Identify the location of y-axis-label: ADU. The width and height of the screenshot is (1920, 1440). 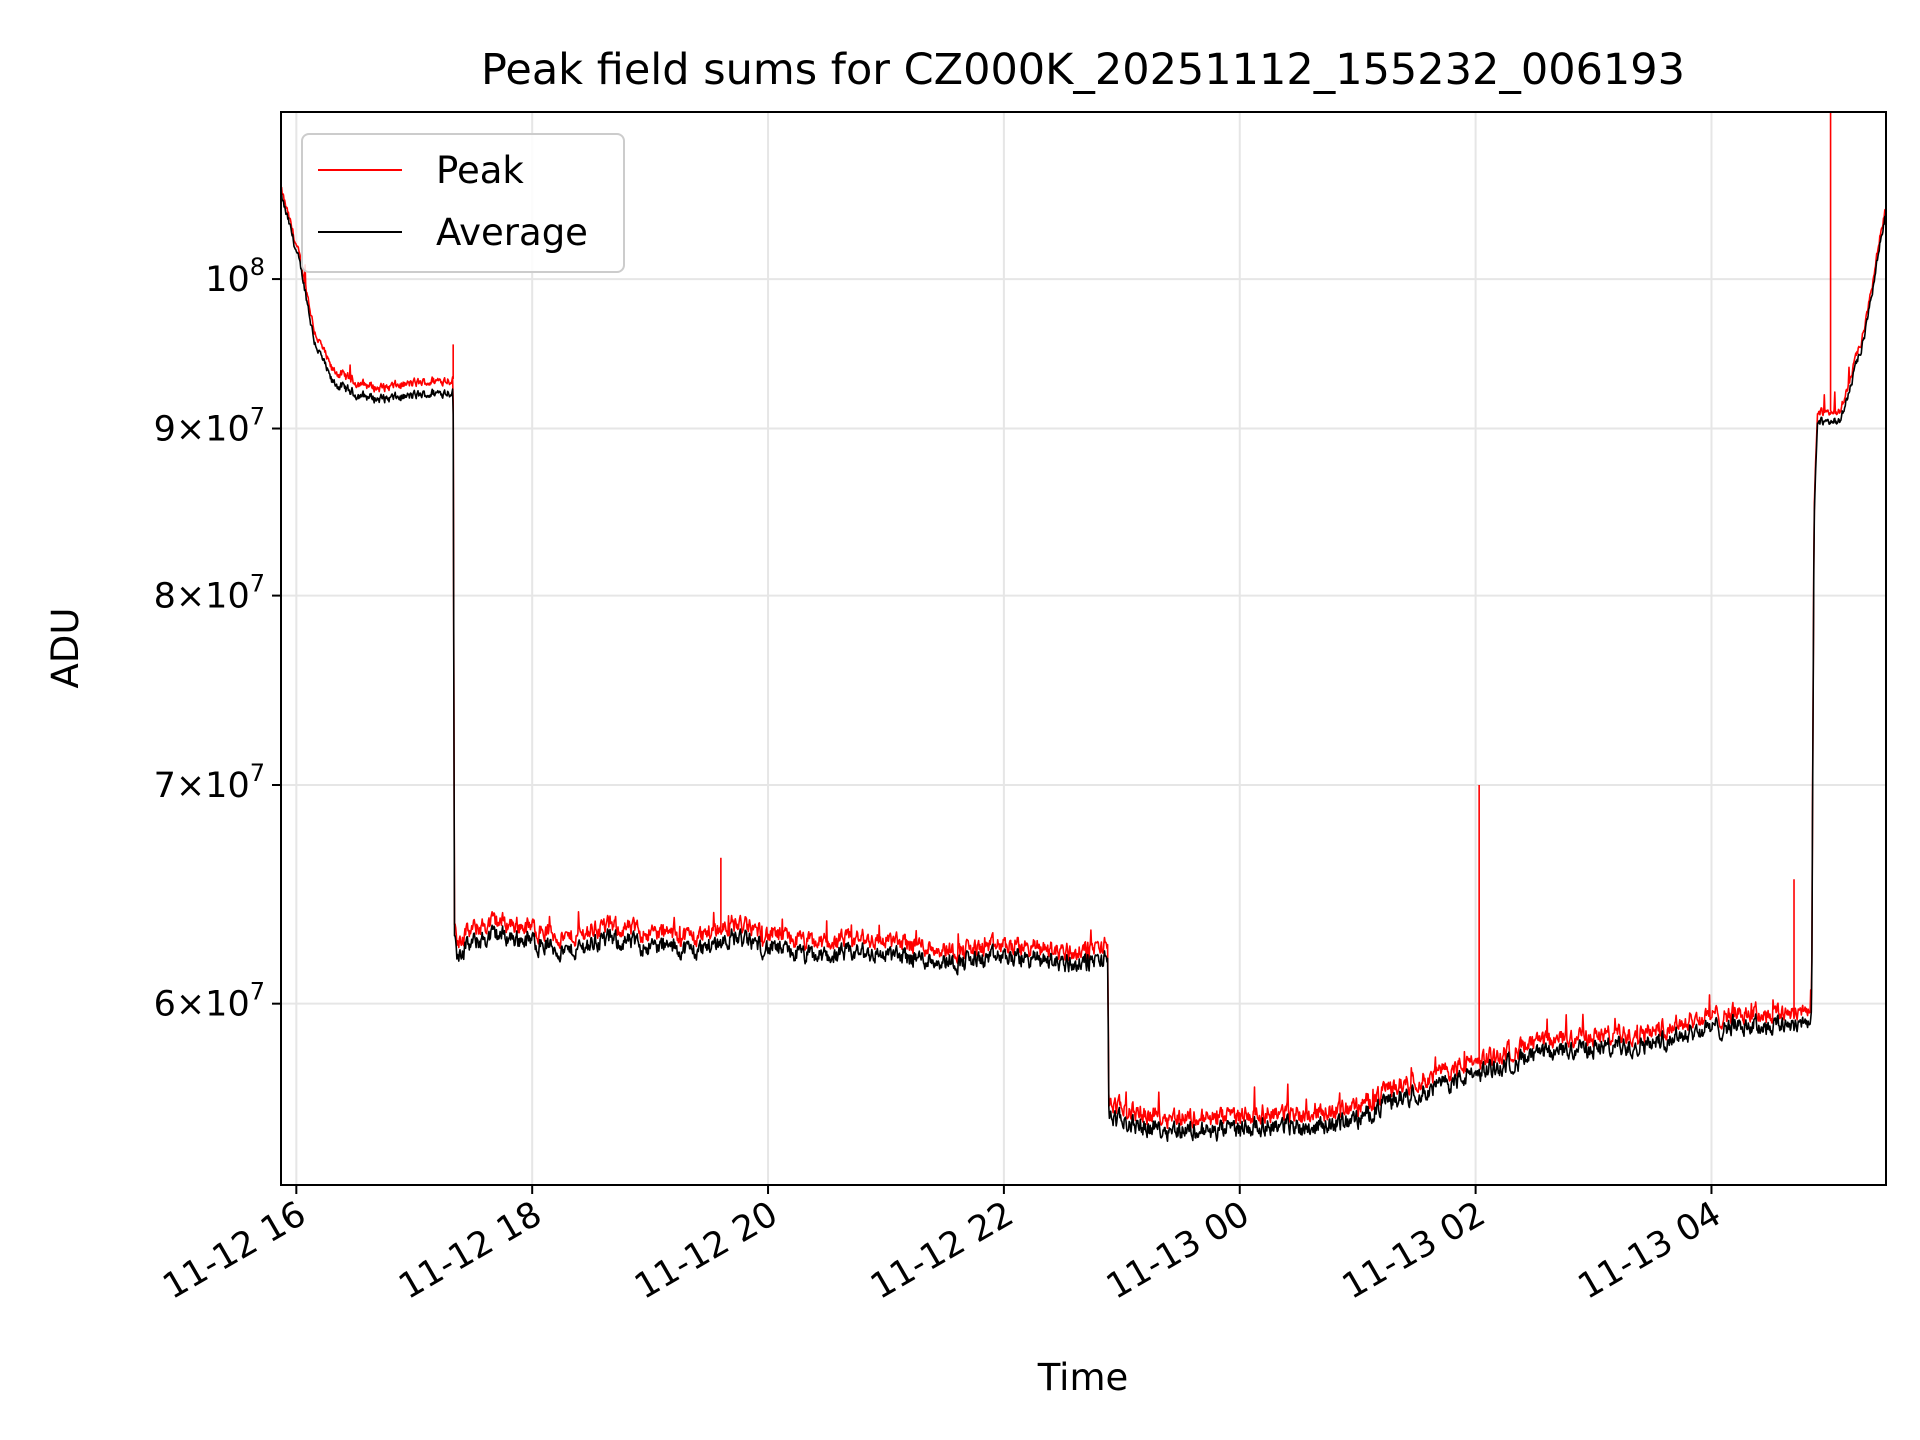
(65, 648).